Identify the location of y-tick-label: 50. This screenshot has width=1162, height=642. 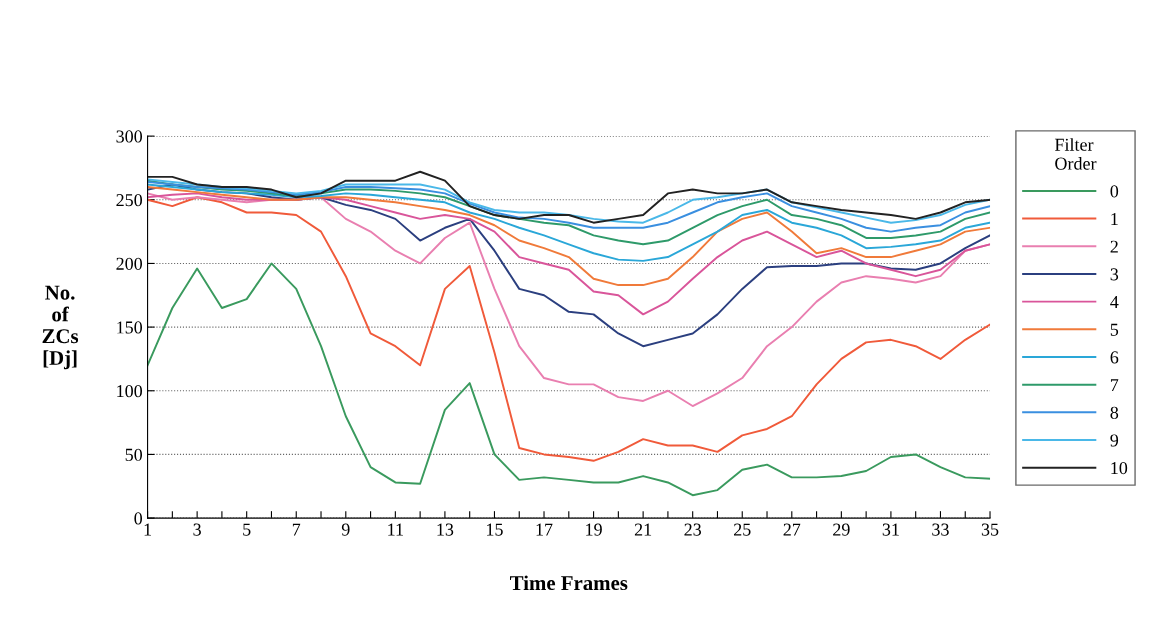
(134, 454).